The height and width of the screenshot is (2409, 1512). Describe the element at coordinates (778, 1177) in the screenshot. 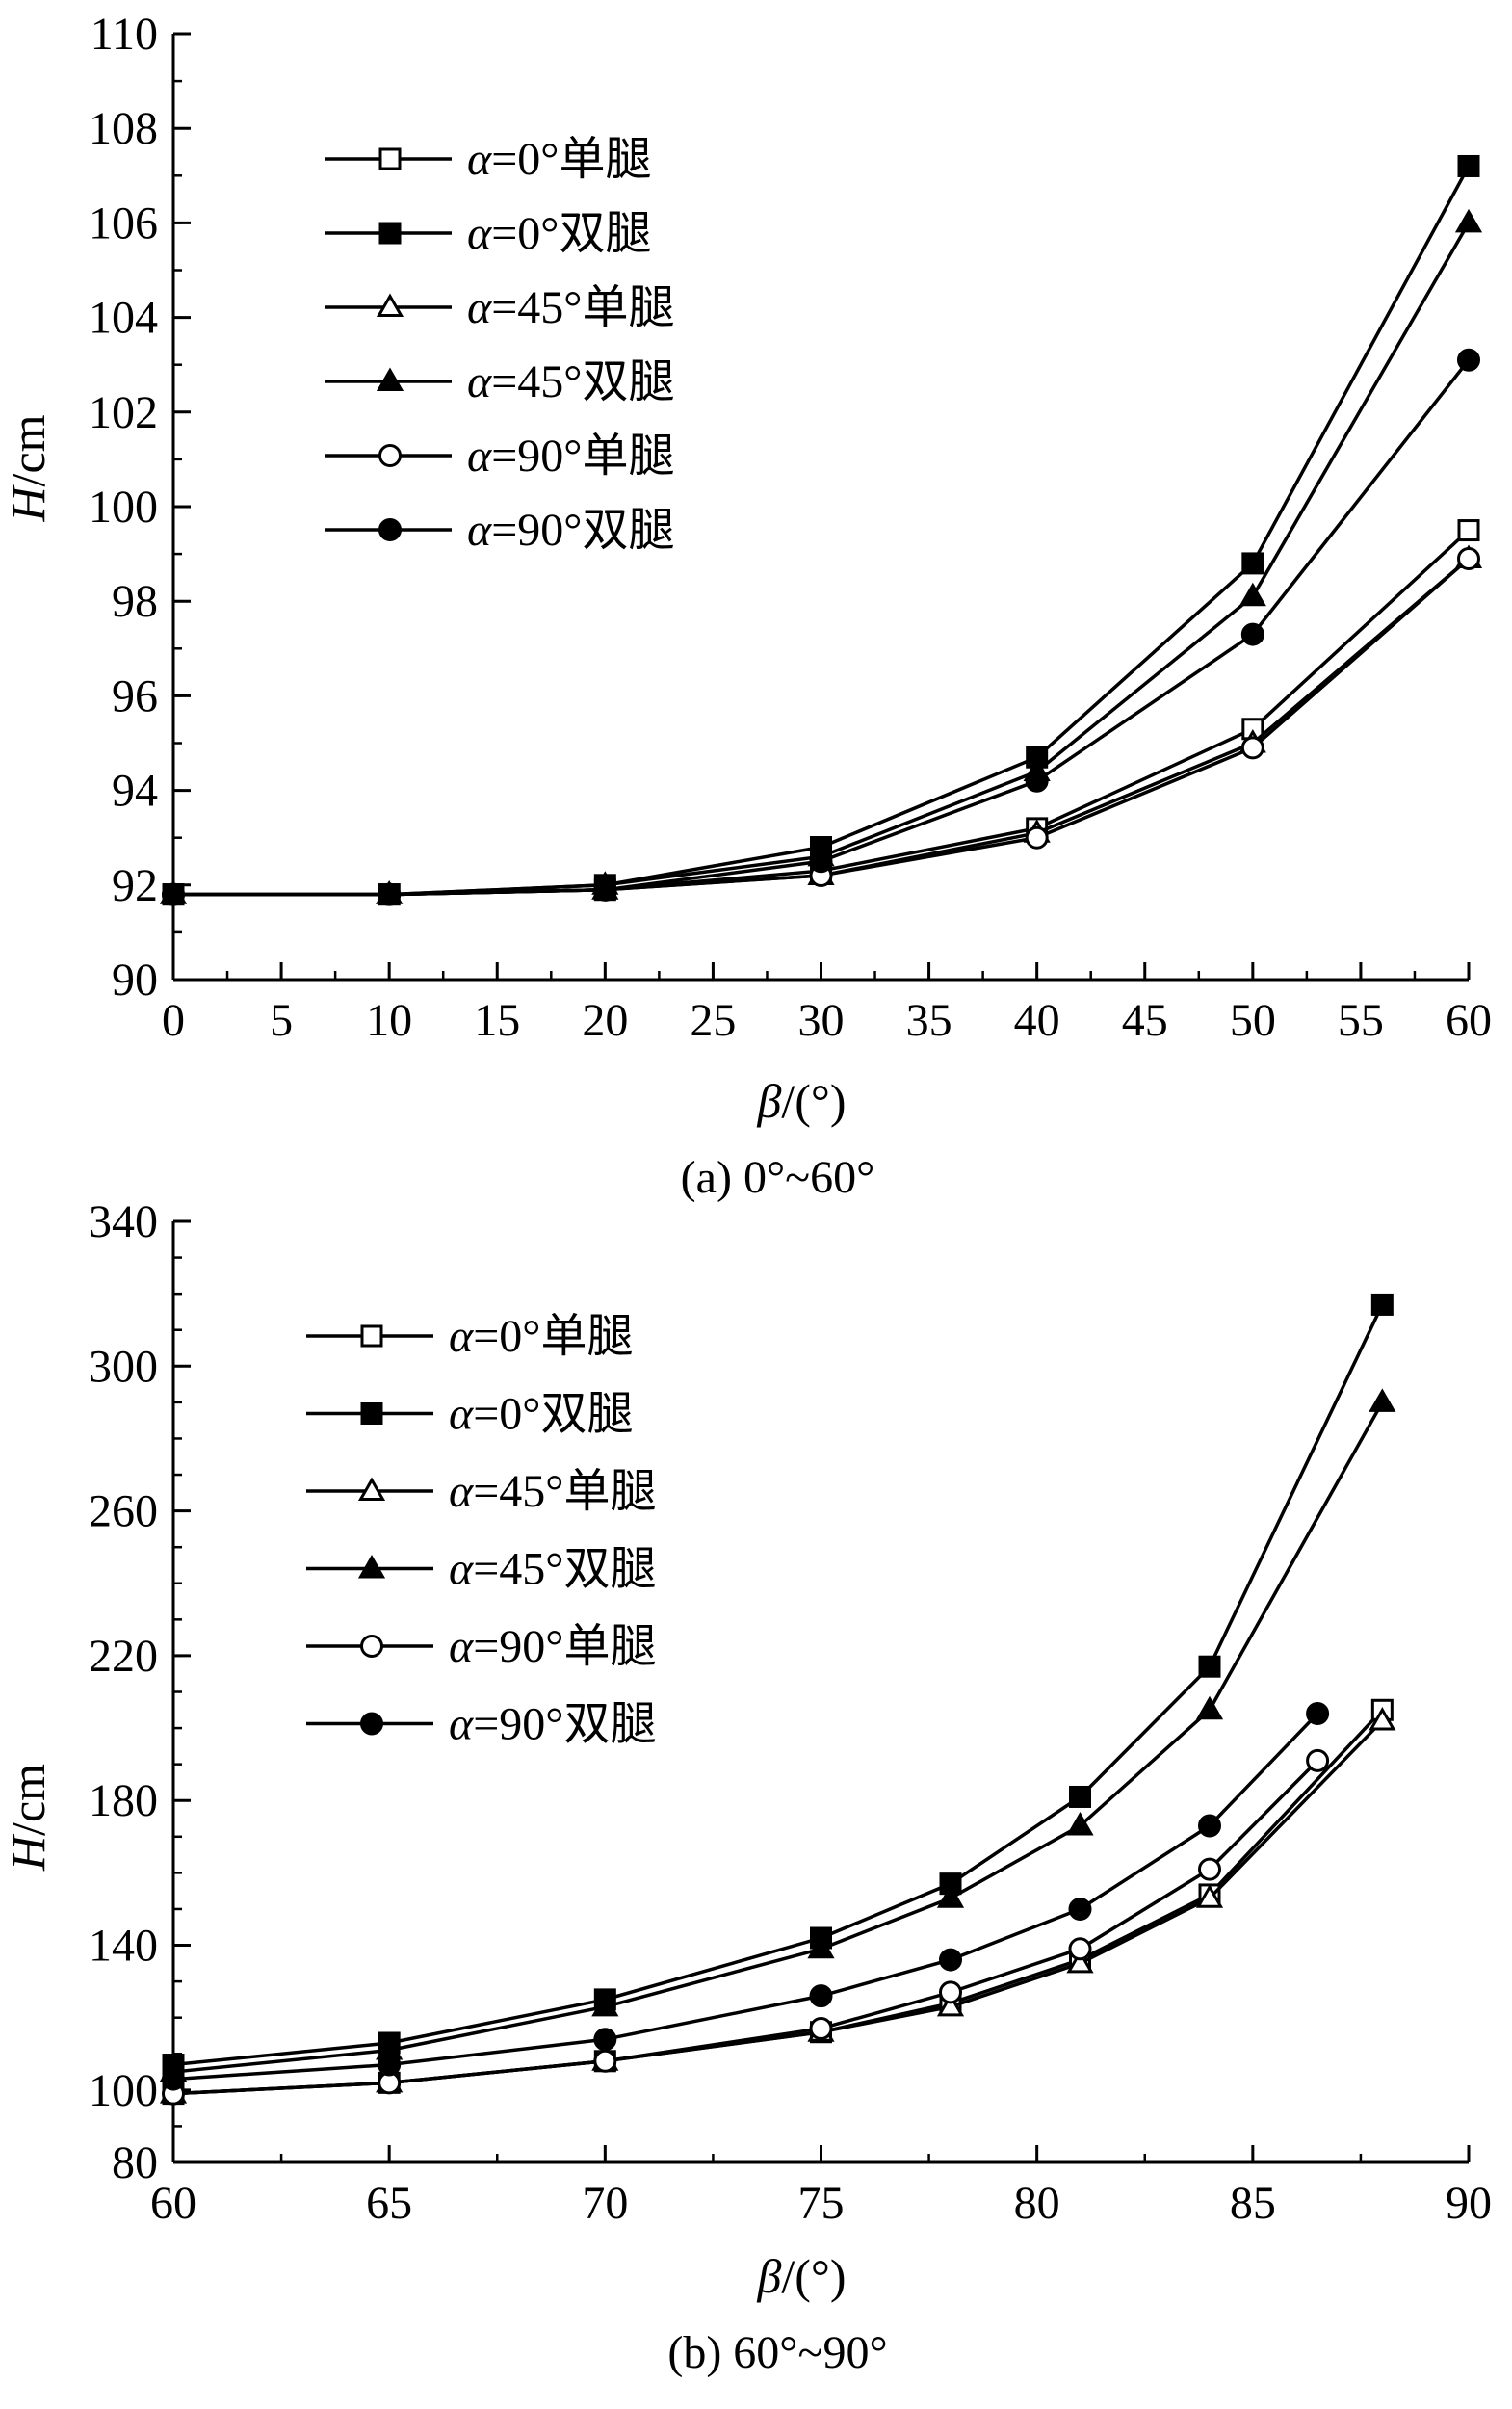

I see `figure-caption: (a) 0°~60°` at that location.